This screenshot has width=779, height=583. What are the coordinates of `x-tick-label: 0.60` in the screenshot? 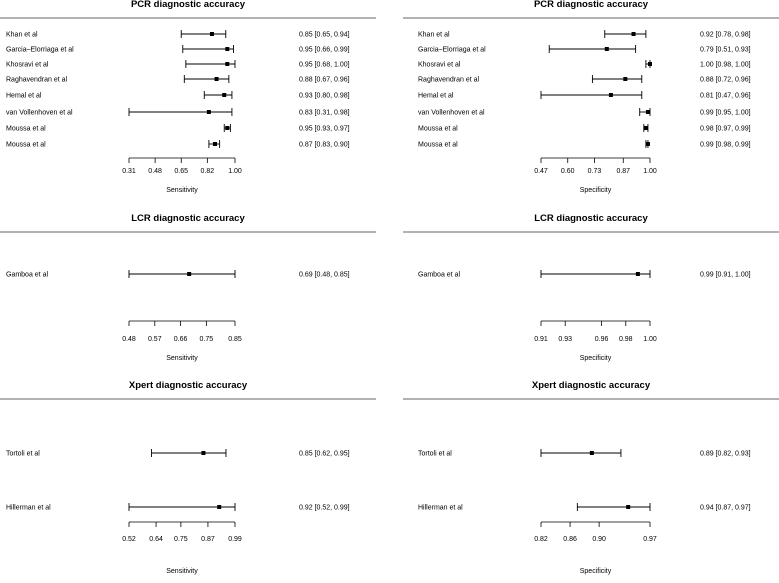 It's located at (568, 171).